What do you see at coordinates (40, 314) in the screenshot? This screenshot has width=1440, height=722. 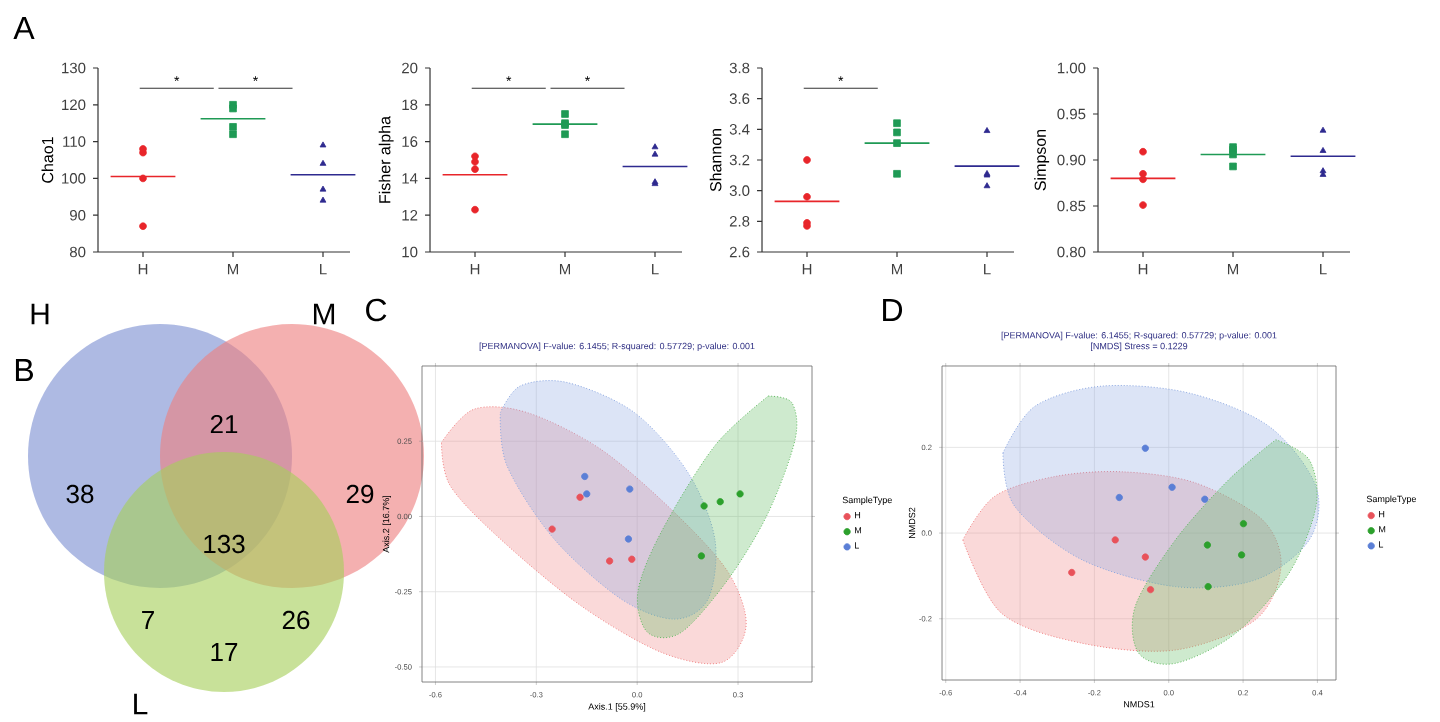 I see `category-label: H` at bounding box center [40, 314].